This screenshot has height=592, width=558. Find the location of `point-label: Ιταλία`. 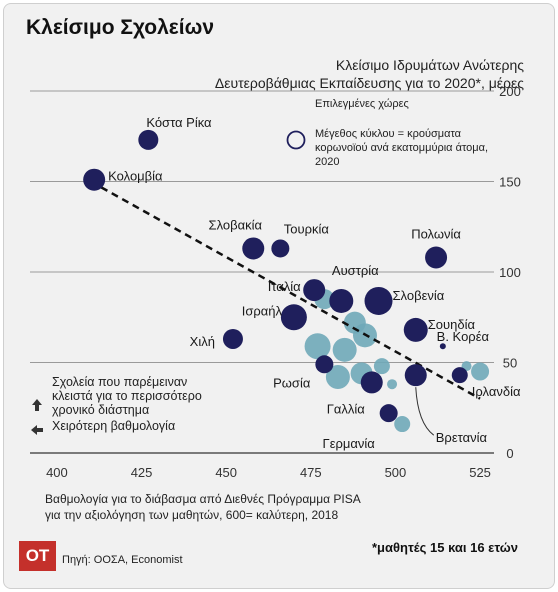

point-label: Ιταλία is located at coordinates (284, 286).